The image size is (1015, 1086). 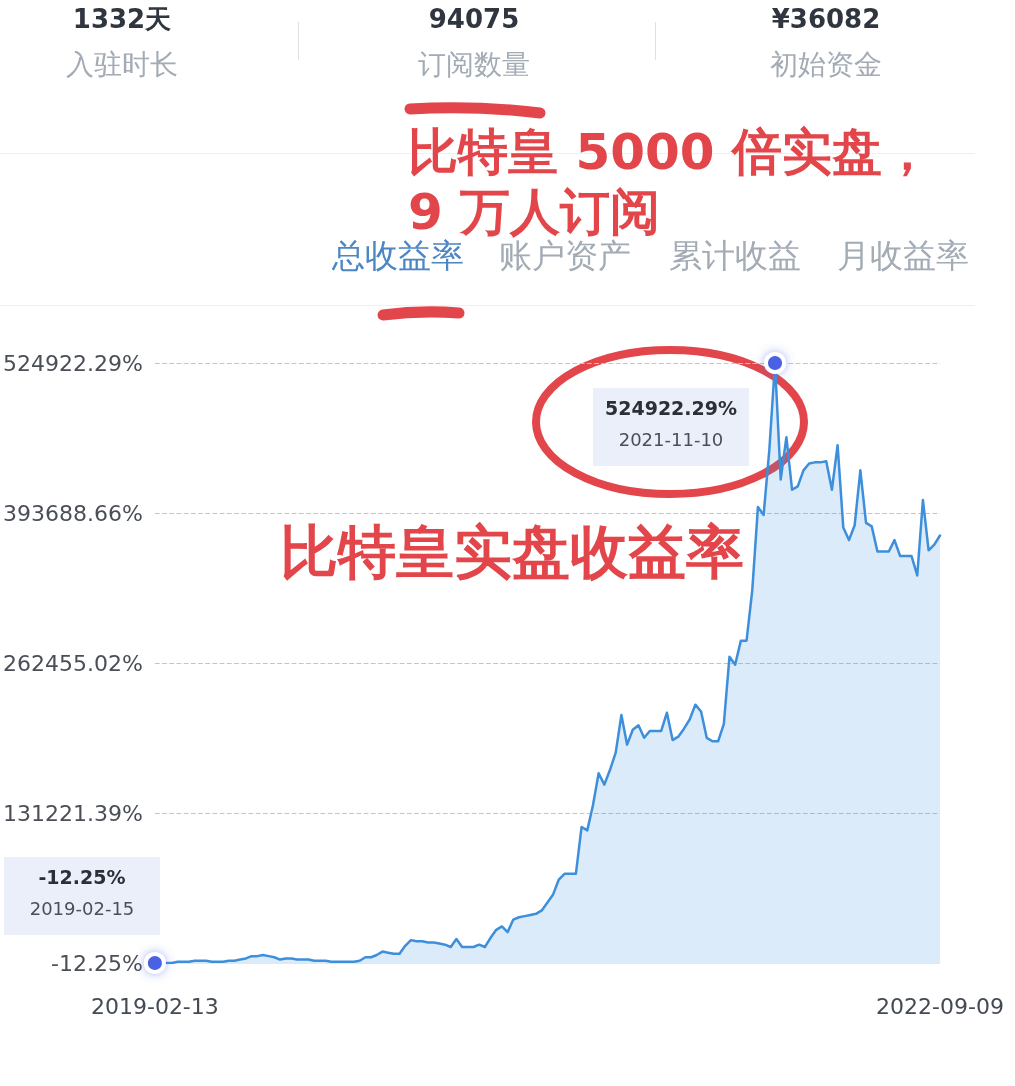 What do you see at coordinates (73, 813) in the screenshot?
I see `y-tick-label: 131221.39%` at bounding box center [73, 813].